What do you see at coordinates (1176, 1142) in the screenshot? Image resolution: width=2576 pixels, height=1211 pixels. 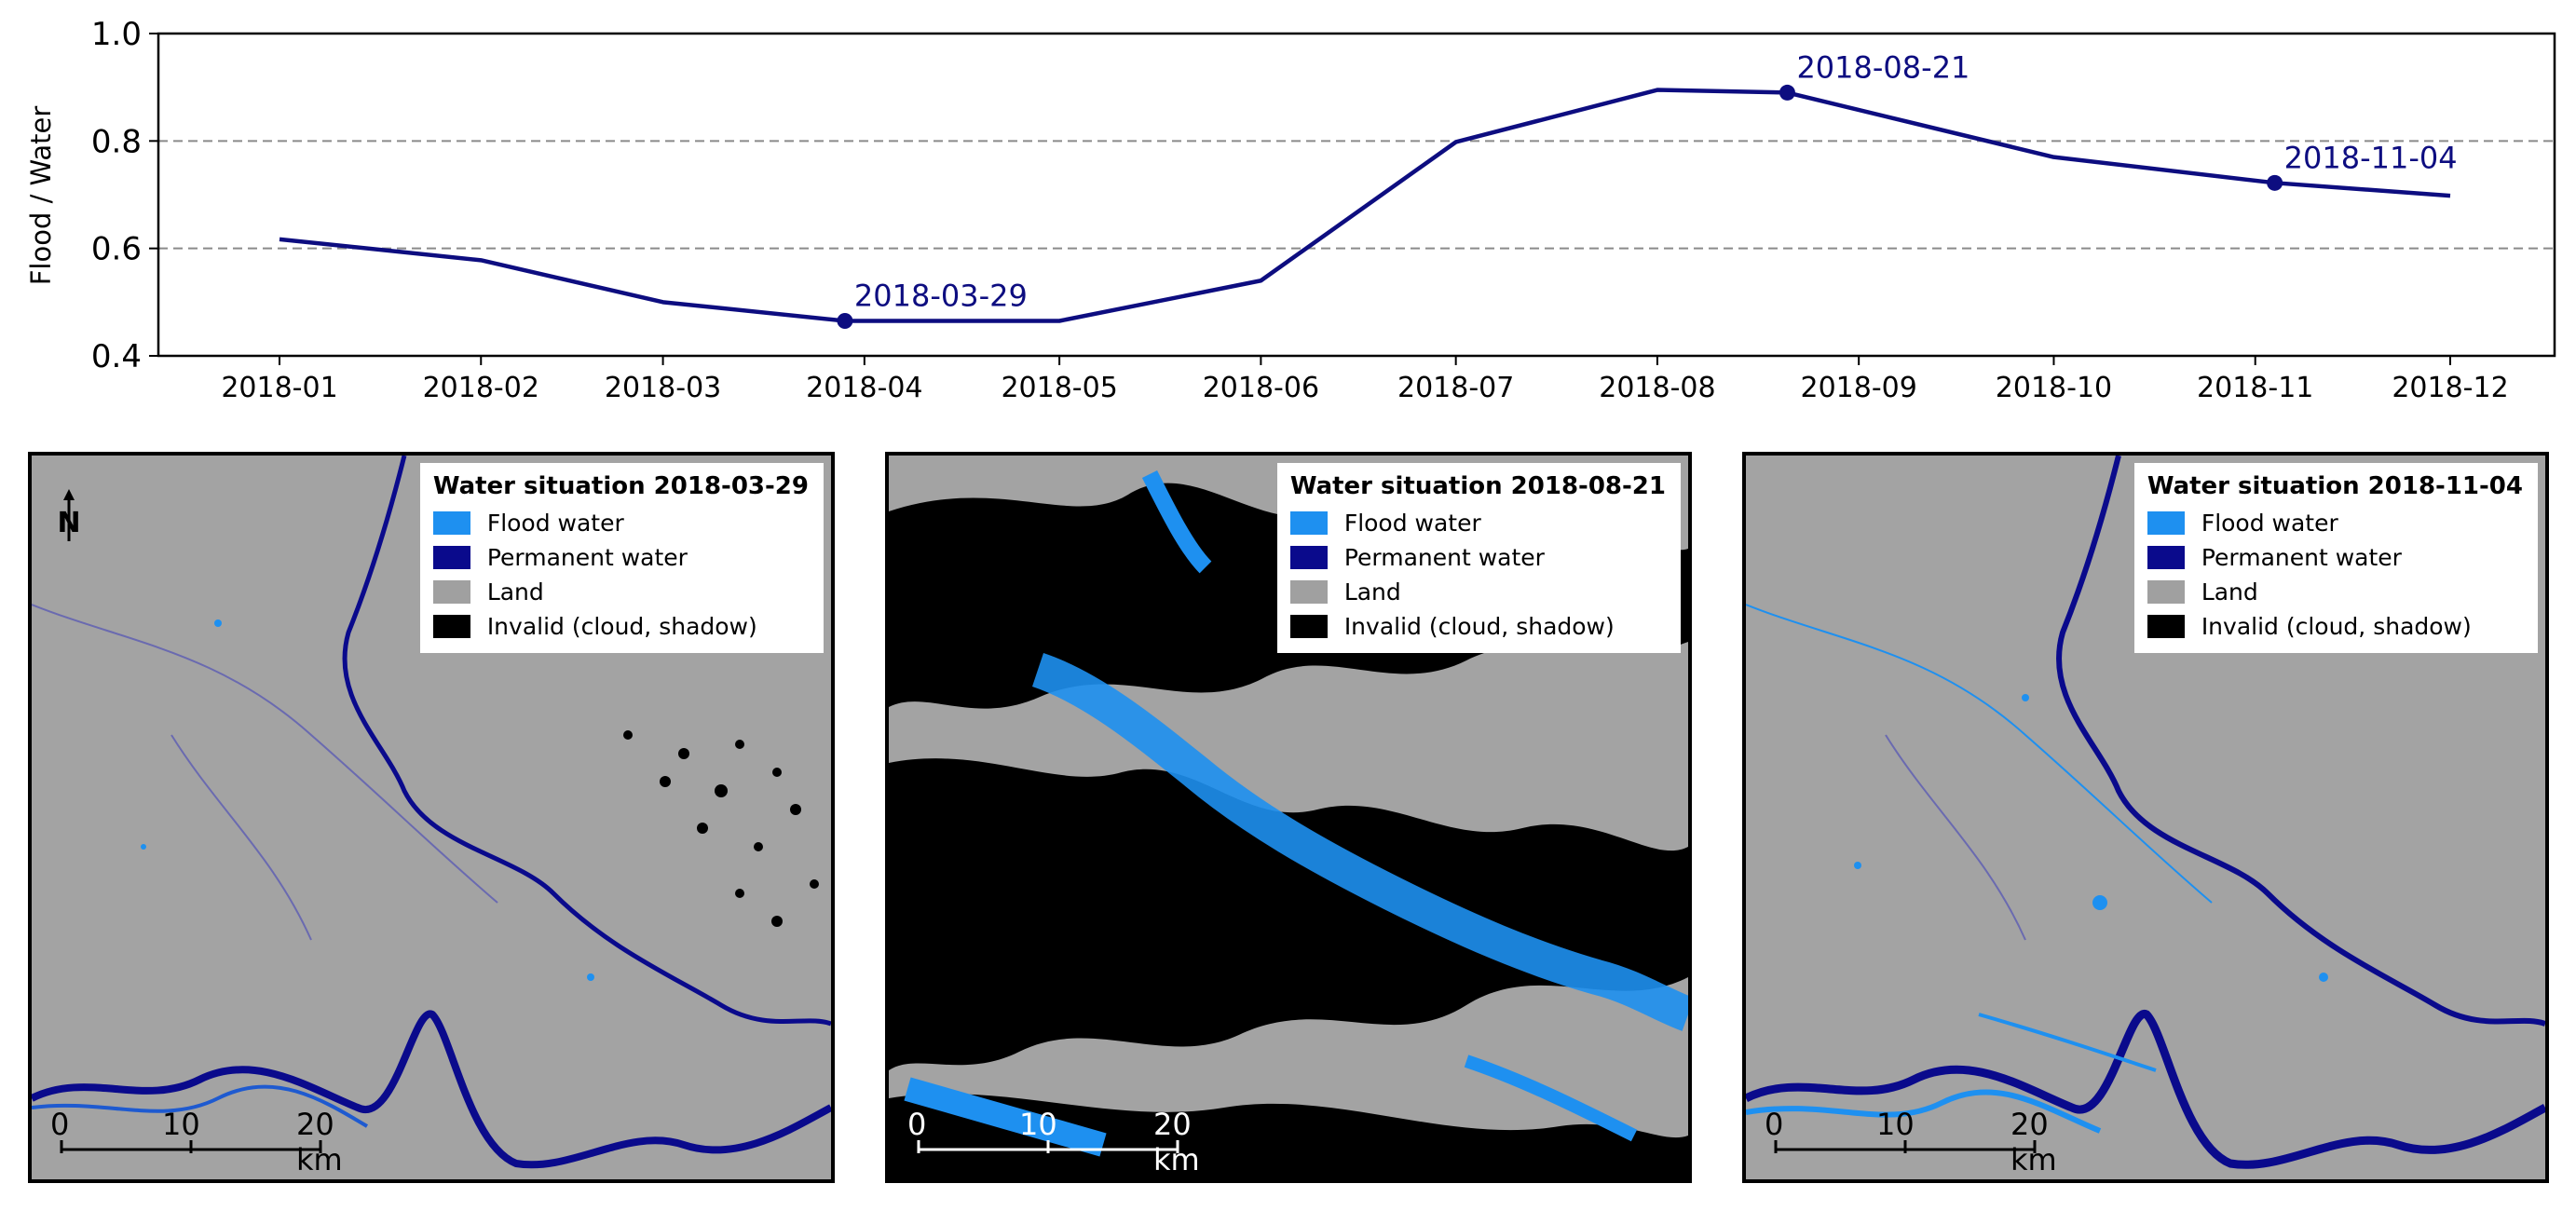 I see `scale-label-20: 20 km` at bounding box center [1176, 1142].